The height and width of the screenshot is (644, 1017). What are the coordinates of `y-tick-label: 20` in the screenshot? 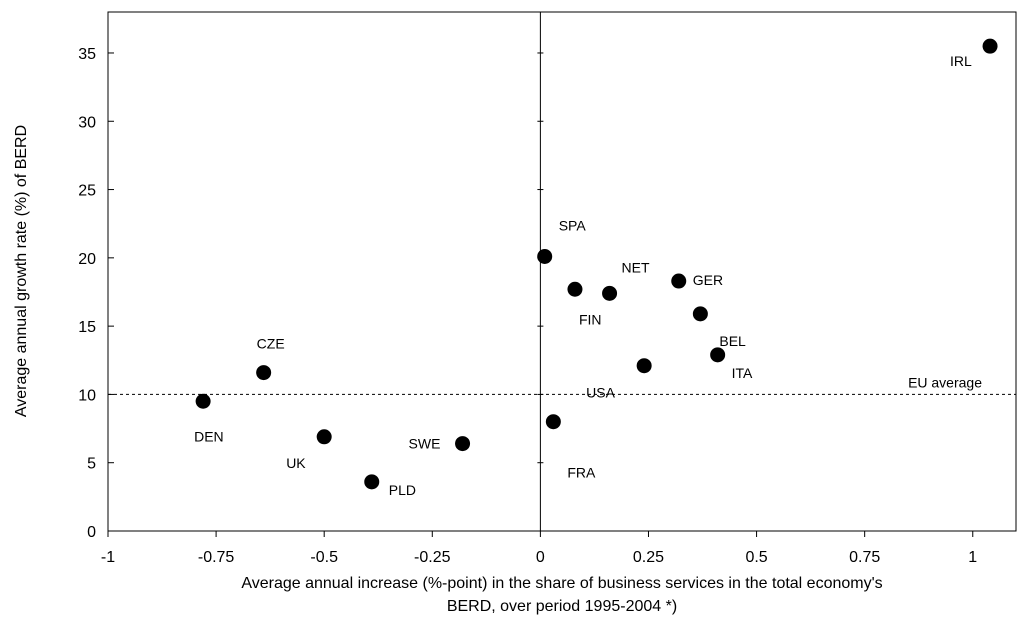 It's located at (87, 259).